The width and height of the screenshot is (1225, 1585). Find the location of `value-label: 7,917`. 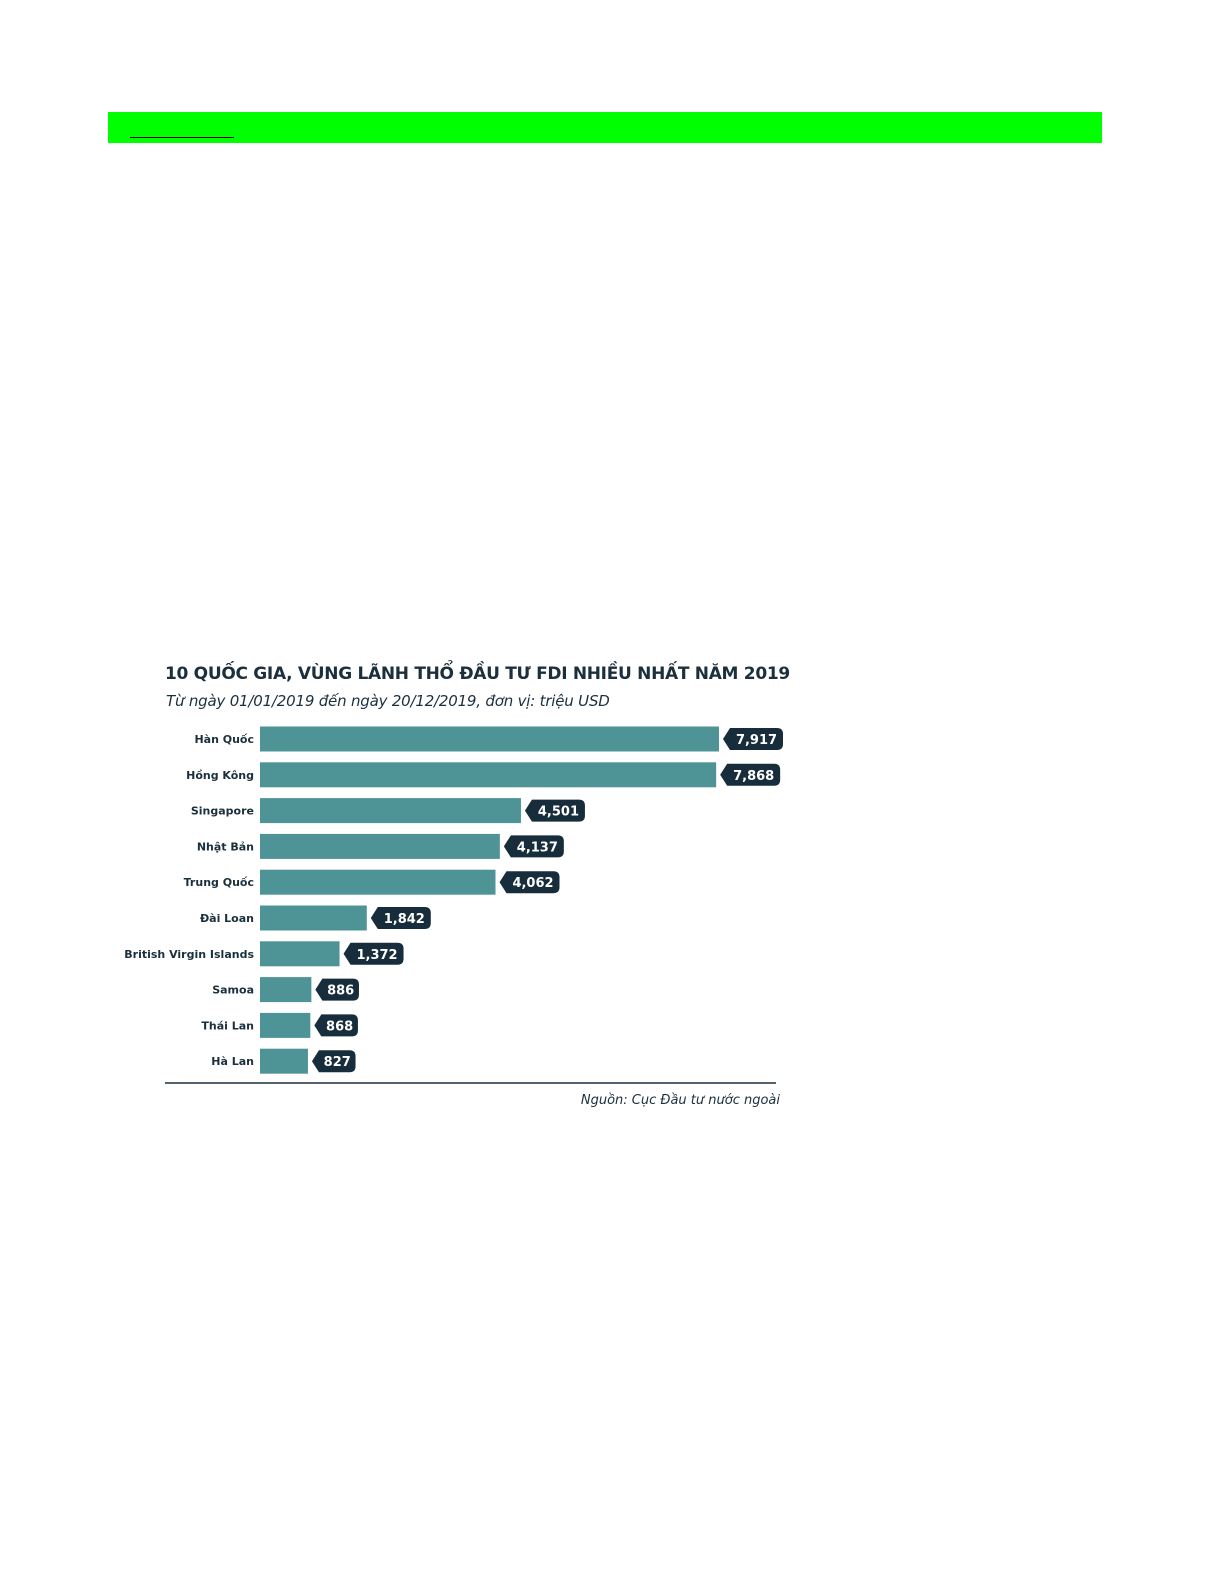

value-label: 7,917 is located at coordinates (756, 740).